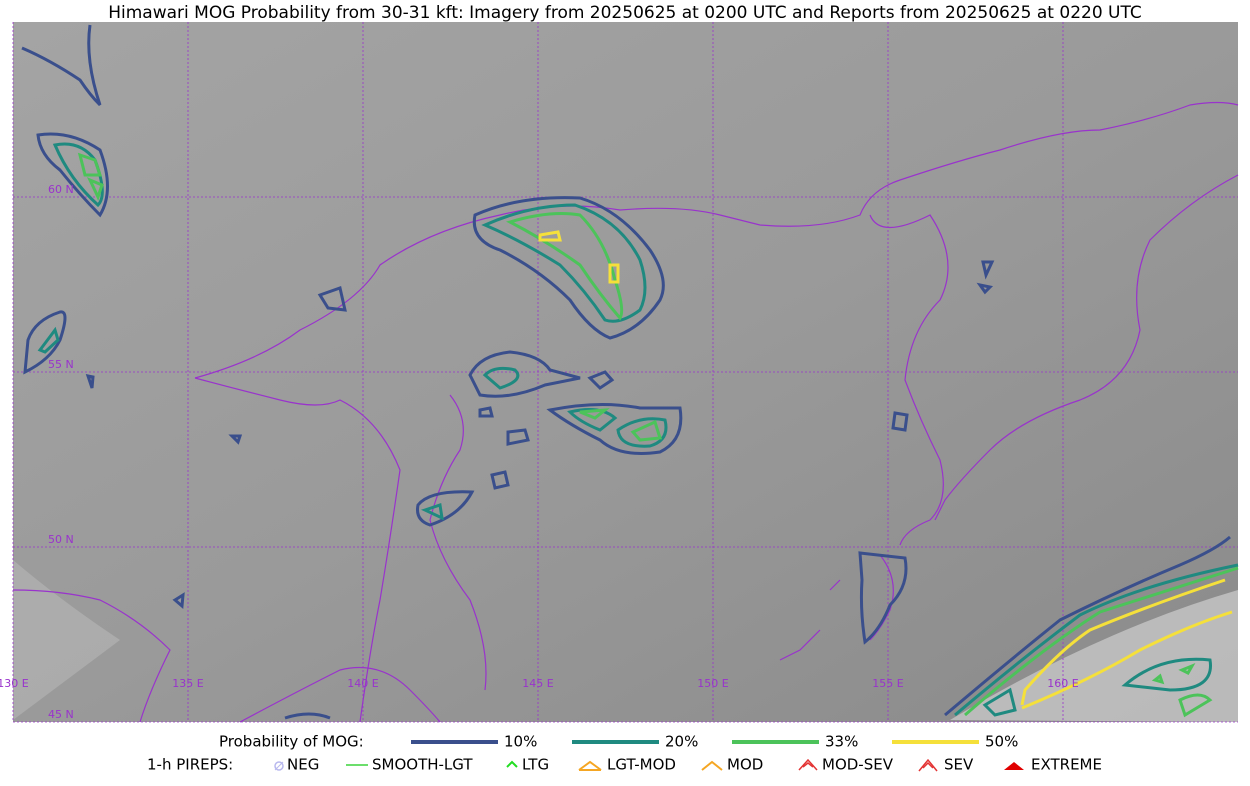  I want to click on legend-label: MOD, so click(745, 765).